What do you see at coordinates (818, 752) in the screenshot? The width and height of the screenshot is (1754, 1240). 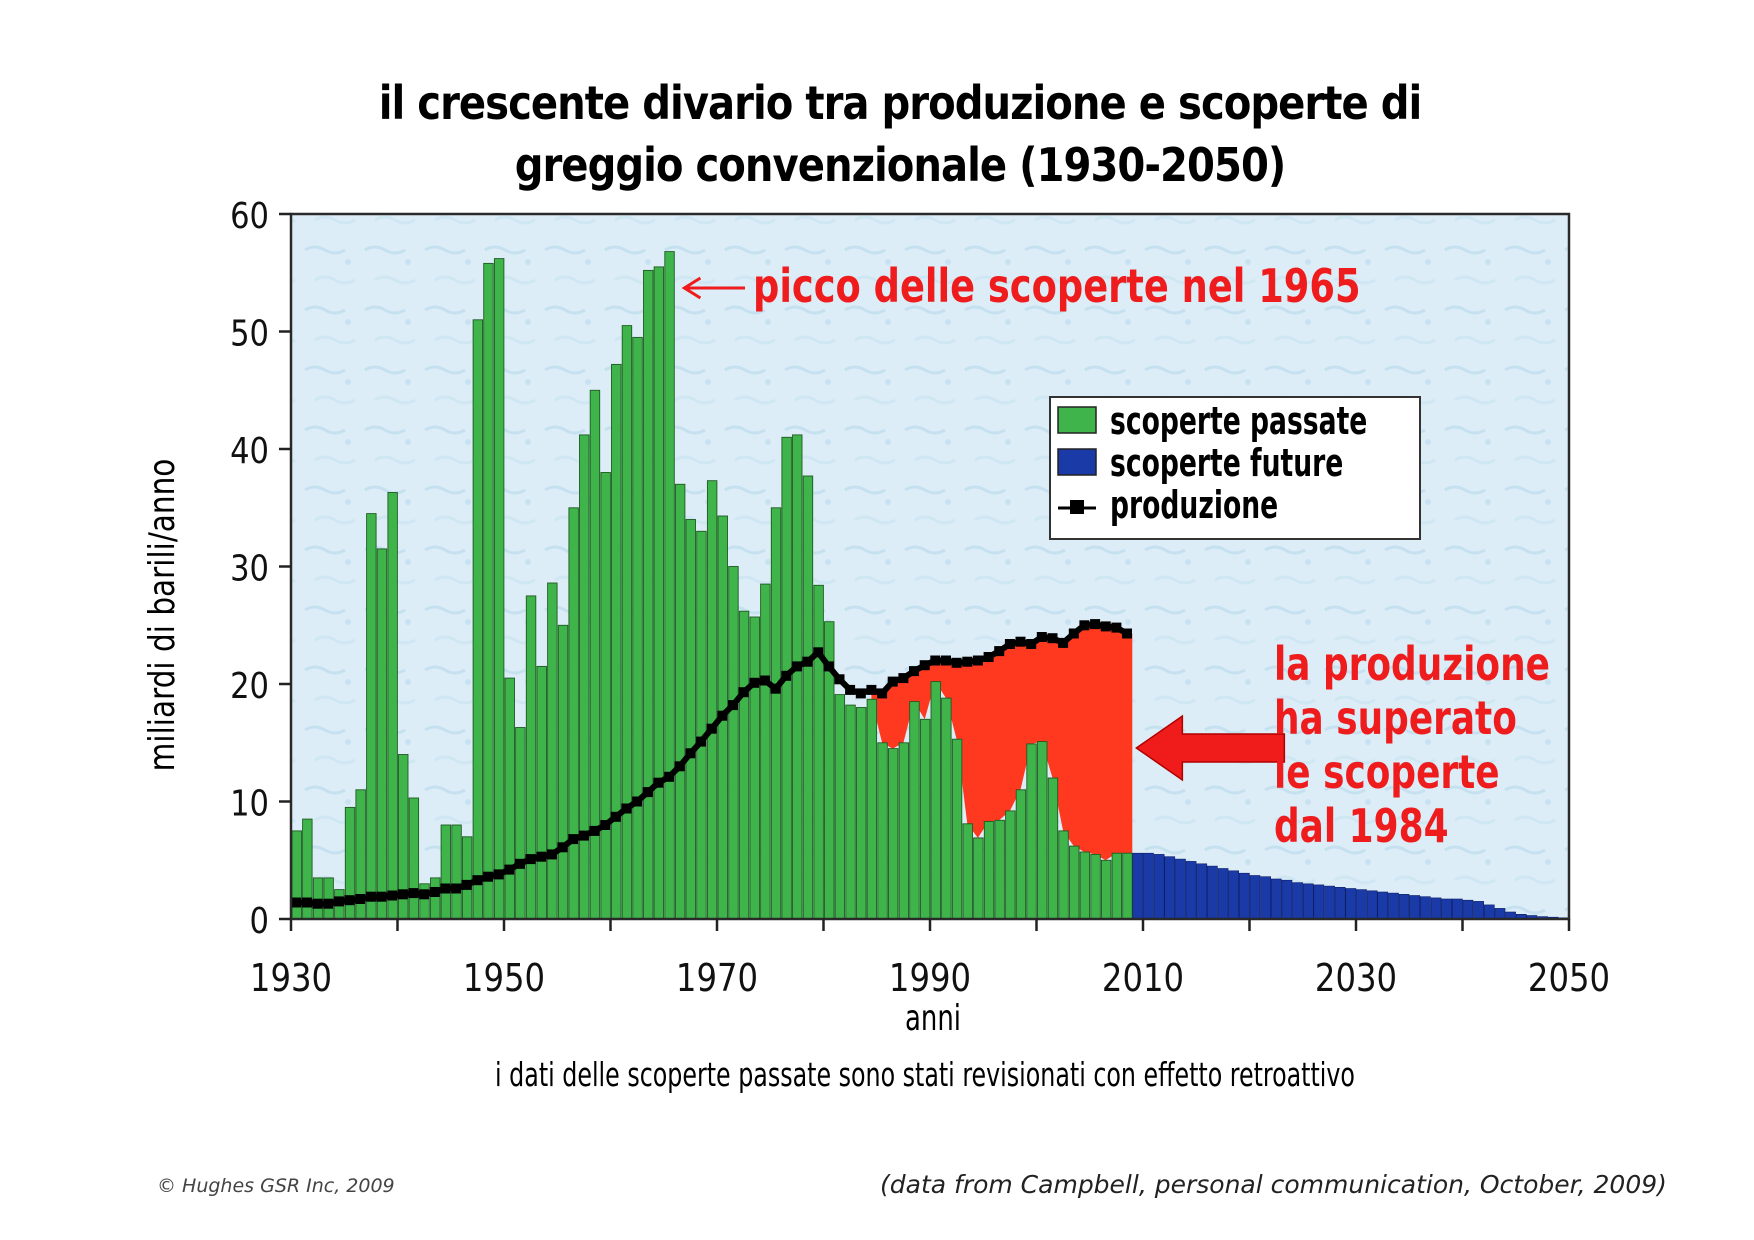 I see `bar-past-discovery-1979` at bounding box center [818, 752].